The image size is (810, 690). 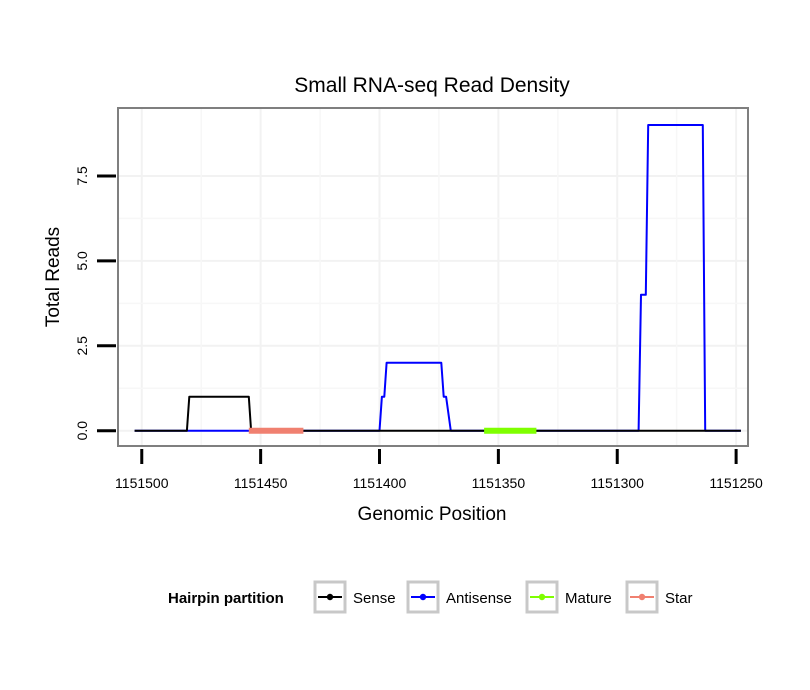 I want to click on y-tick-label: 2.5, so click(x=82, y=346).